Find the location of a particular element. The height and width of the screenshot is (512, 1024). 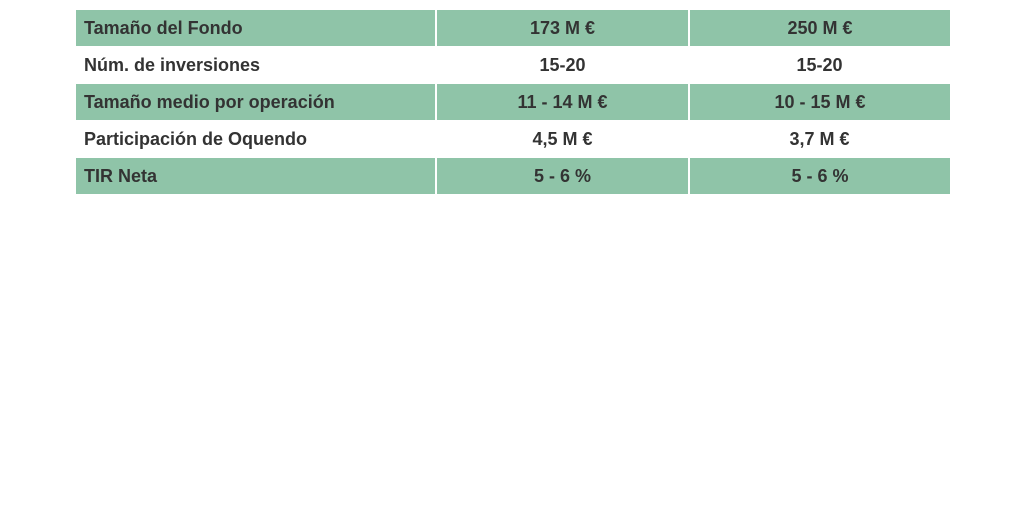

row-value-fund-2: 5 - 6 % is located at coordinates (819, 175).